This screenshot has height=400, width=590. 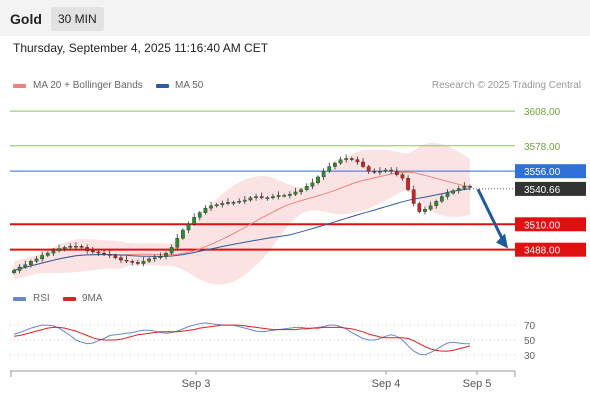 I want to click on level-label-3510.00: 3510.00, so click(x=542, y=225).